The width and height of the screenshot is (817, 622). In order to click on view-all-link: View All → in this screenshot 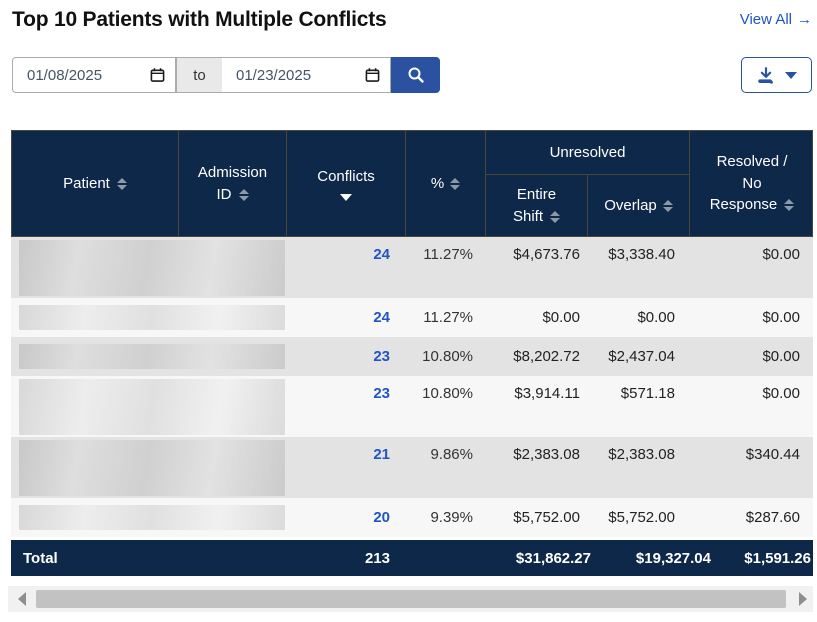, I will do `click(776, 19)`.